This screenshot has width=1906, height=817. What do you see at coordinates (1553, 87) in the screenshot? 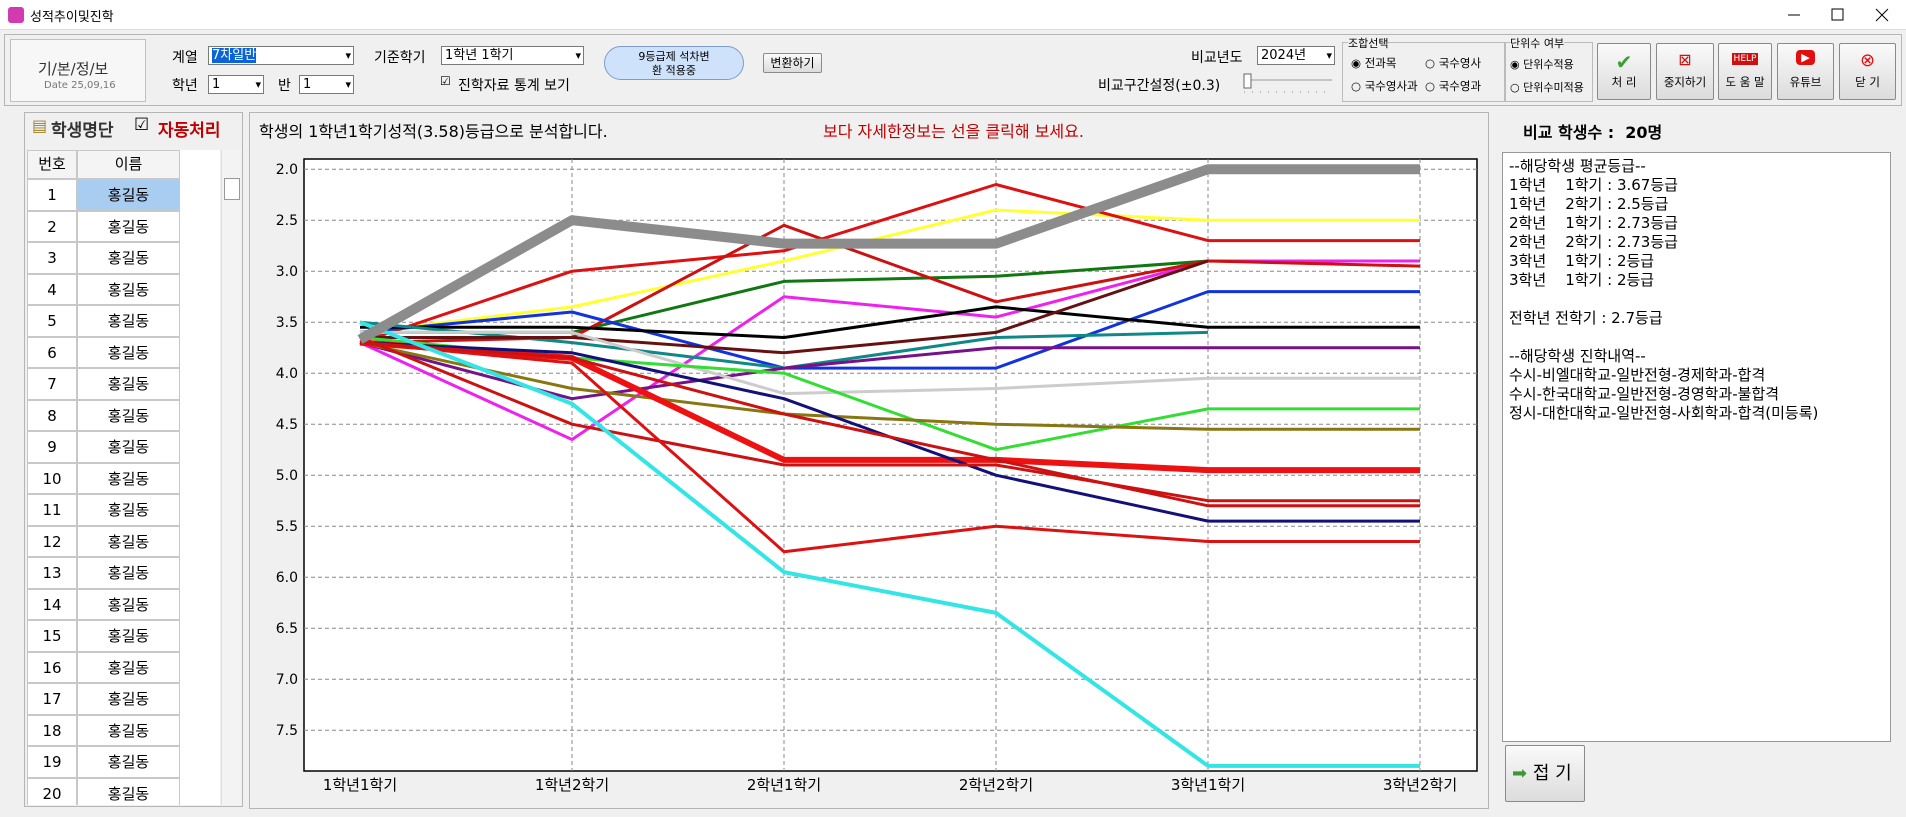
I see `radio-label: 단위수미적용` at bounding box center [1553, 87].